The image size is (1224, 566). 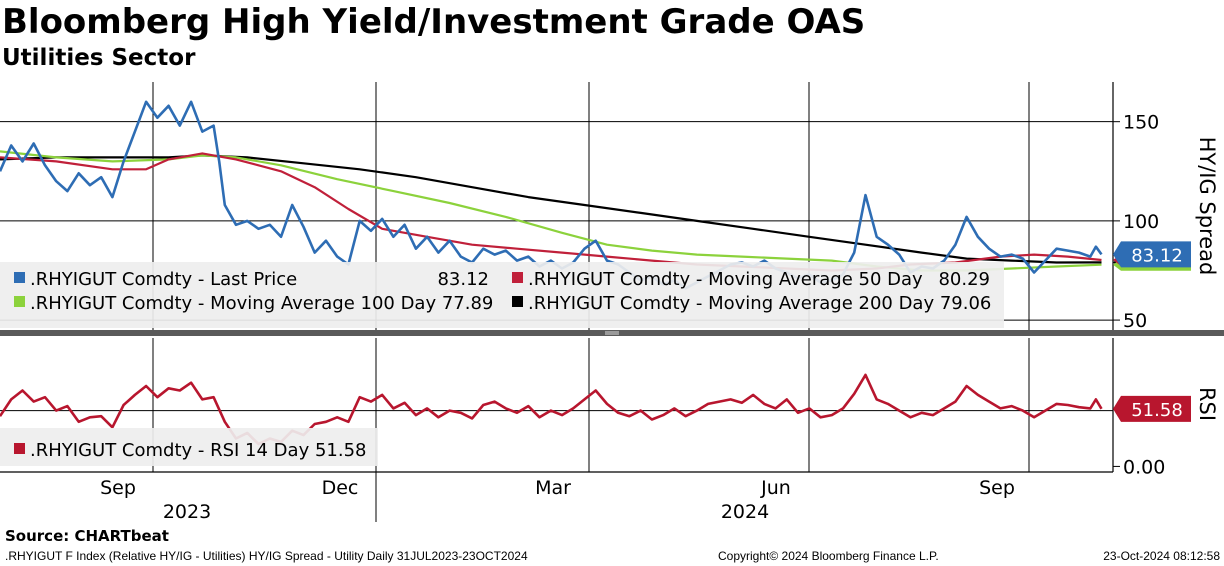 I want to click on chart-subtitle: Utilities Sector, so click(x=99, y=58).